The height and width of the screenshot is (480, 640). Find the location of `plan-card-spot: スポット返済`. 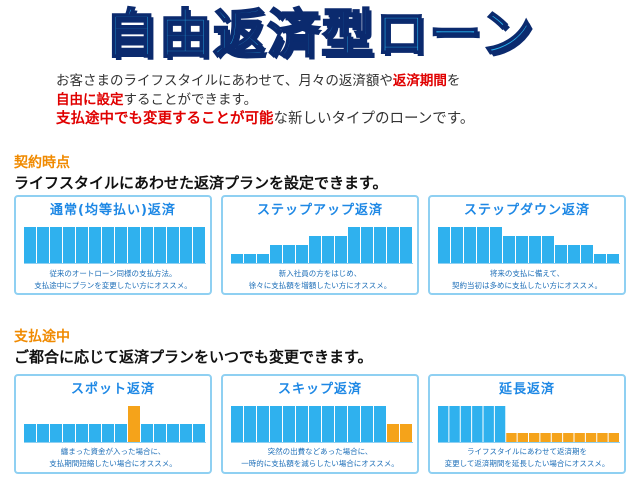

plan-card-spot: スポット返済 is located at coordinates (113, 424).